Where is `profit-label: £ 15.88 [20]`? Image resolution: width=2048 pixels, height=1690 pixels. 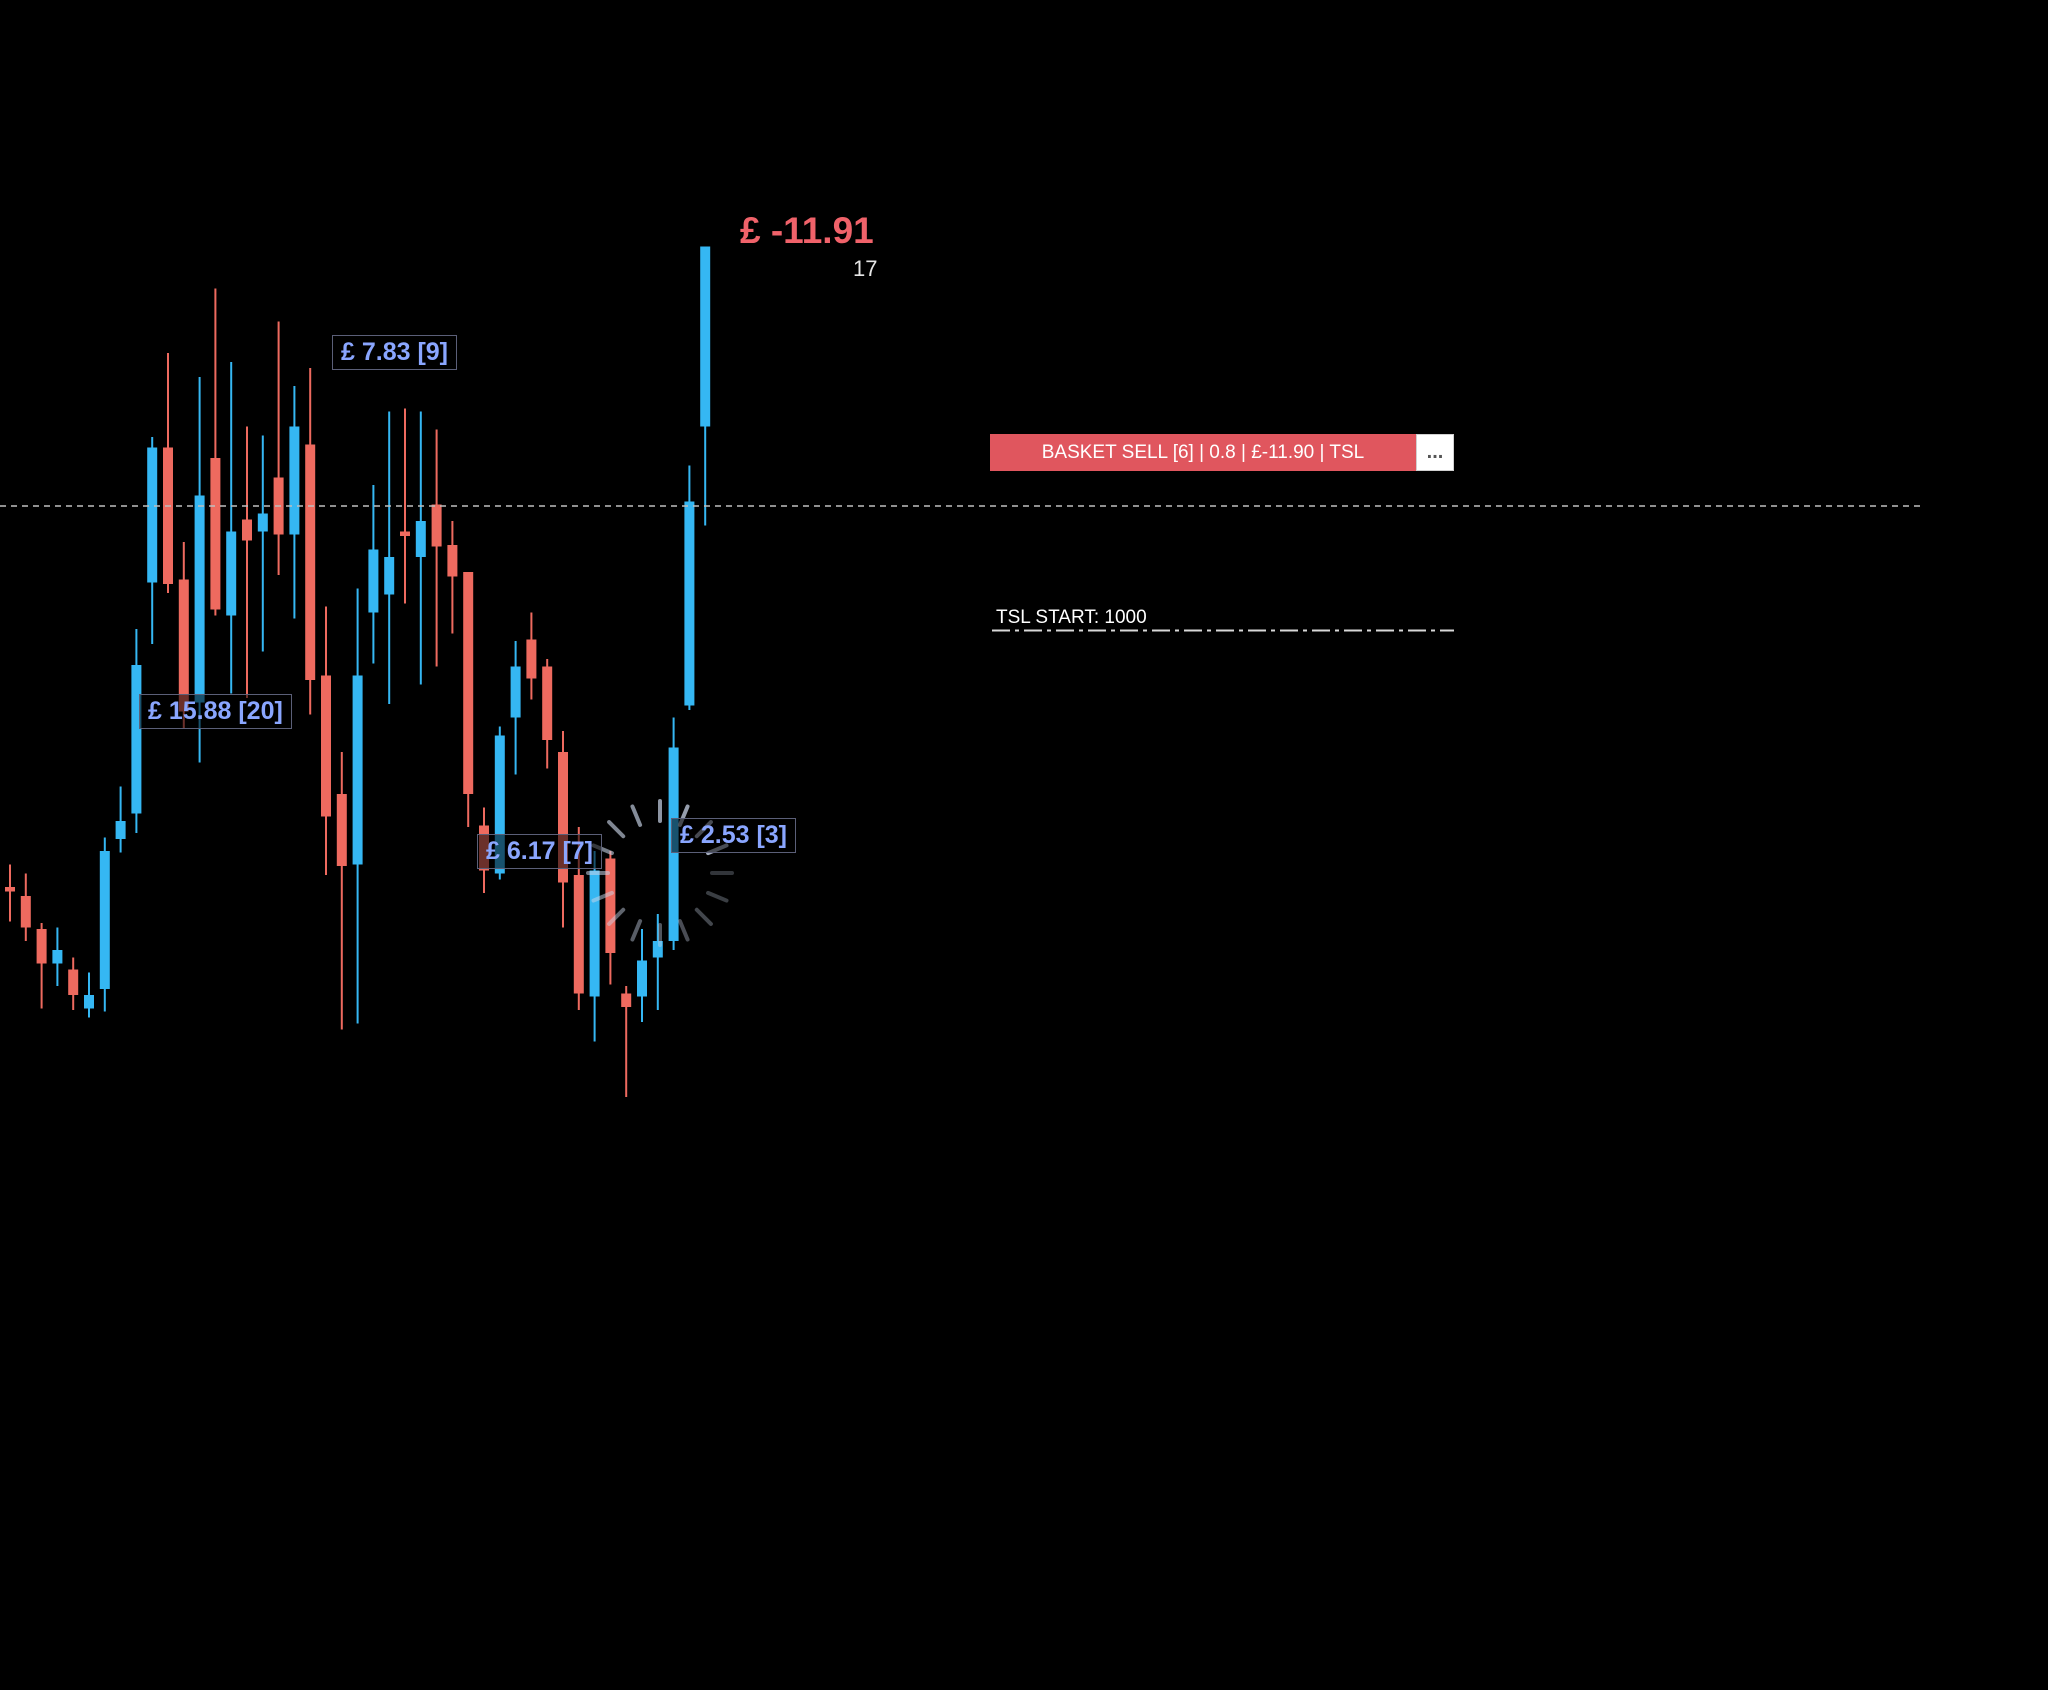 profit-label: £ 15.88 [20] is located at coordinates (215, 711).